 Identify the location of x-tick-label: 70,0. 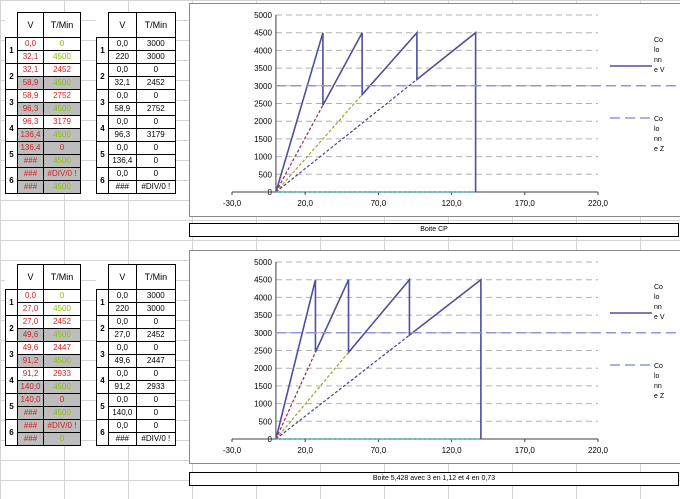
(379, 450).